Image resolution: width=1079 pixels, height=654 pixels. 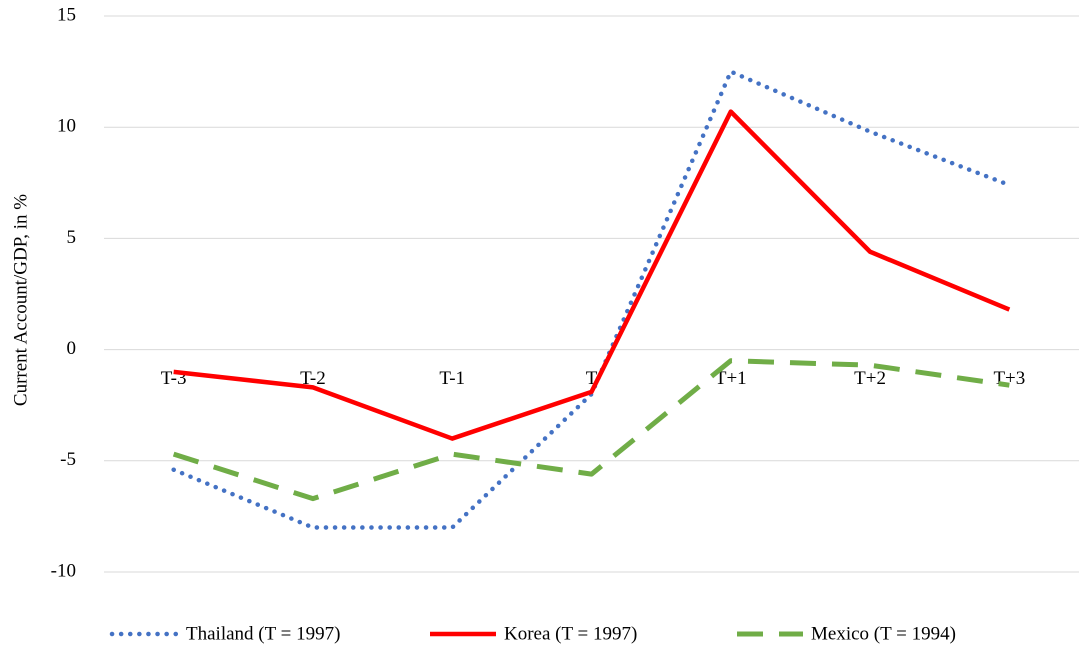 I want to click on y-tick-label: -5, so click(x=68, y=459).